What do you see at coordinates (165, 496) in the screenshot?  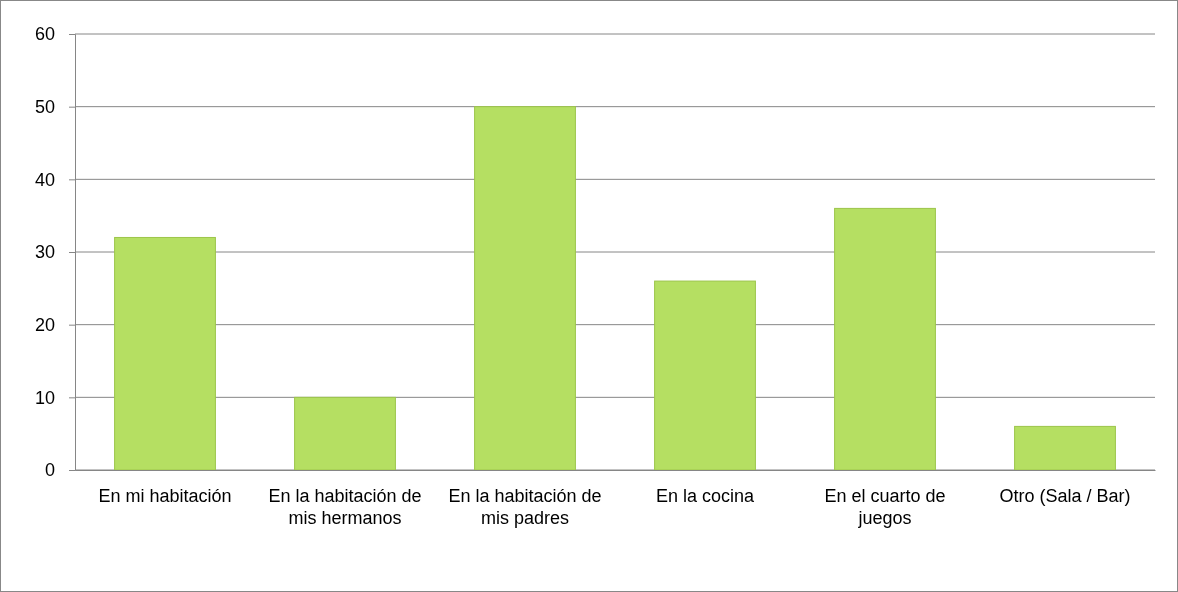 I see `x-tick-label: En mi habitación` at bounding box center [165, 496].